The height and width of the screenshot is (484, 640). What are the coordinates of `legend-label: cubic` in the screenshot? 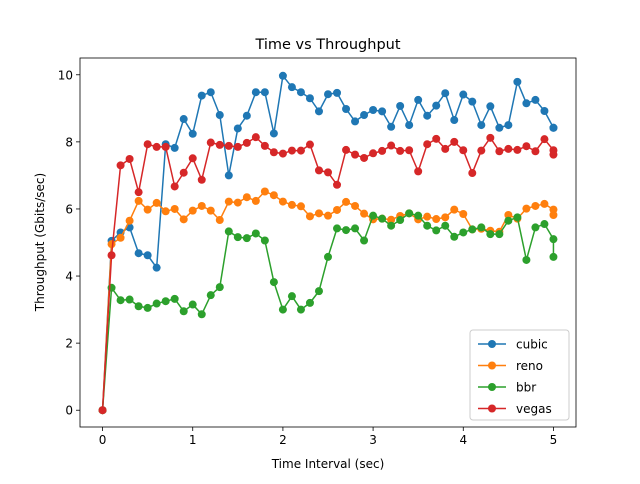 It's located at (532, 345).